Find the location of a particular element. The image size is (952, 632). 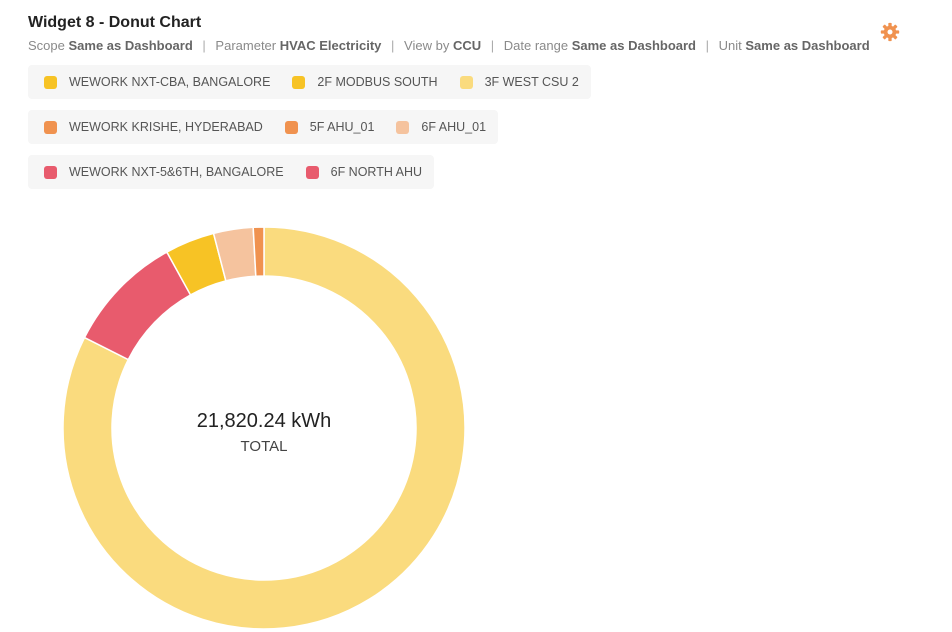

legend-item-6f-ahu-01: 6F AHU_01 is located at coordinates (441, 127).